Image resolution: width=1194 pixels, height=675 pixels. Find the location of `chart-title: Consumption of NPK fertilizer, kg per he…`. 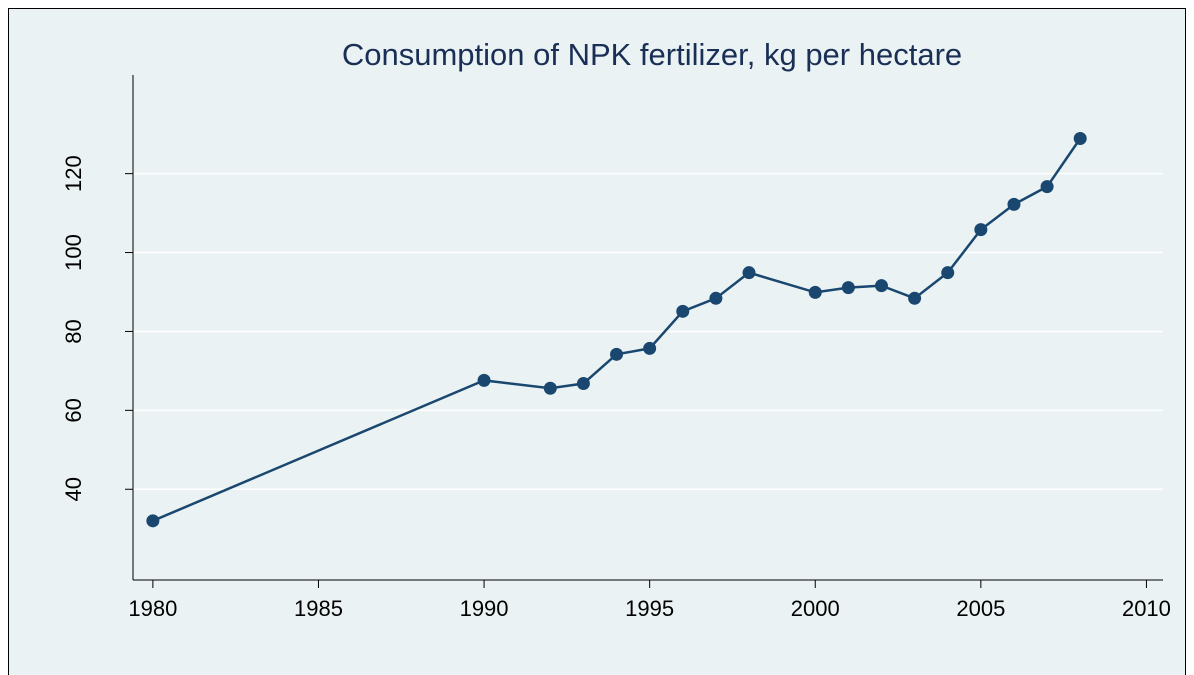

chart-title: Consumption of NPK fertilizer, kg per he… is located at coordinates (652, 54).